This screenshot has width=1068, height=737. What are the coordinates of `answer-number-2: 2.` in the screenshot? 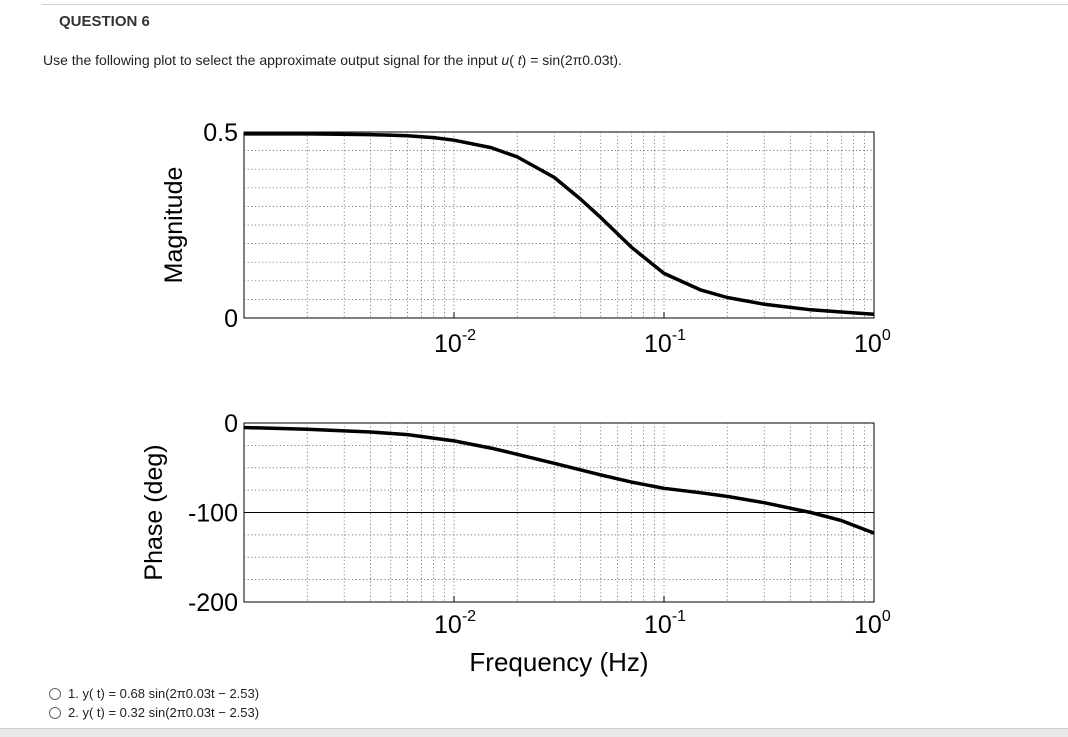 It's located at (73, 712).